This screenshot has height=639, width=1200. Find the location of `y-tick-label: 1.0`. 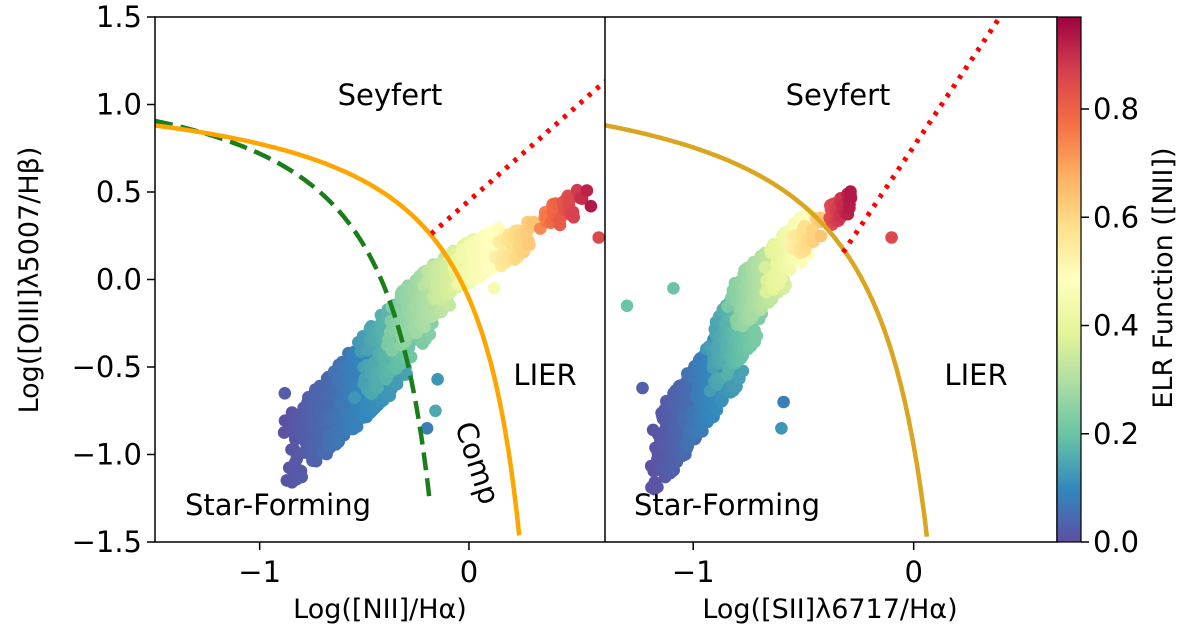

y-tick-label: 1.0 is located at coordinates (119, 105).